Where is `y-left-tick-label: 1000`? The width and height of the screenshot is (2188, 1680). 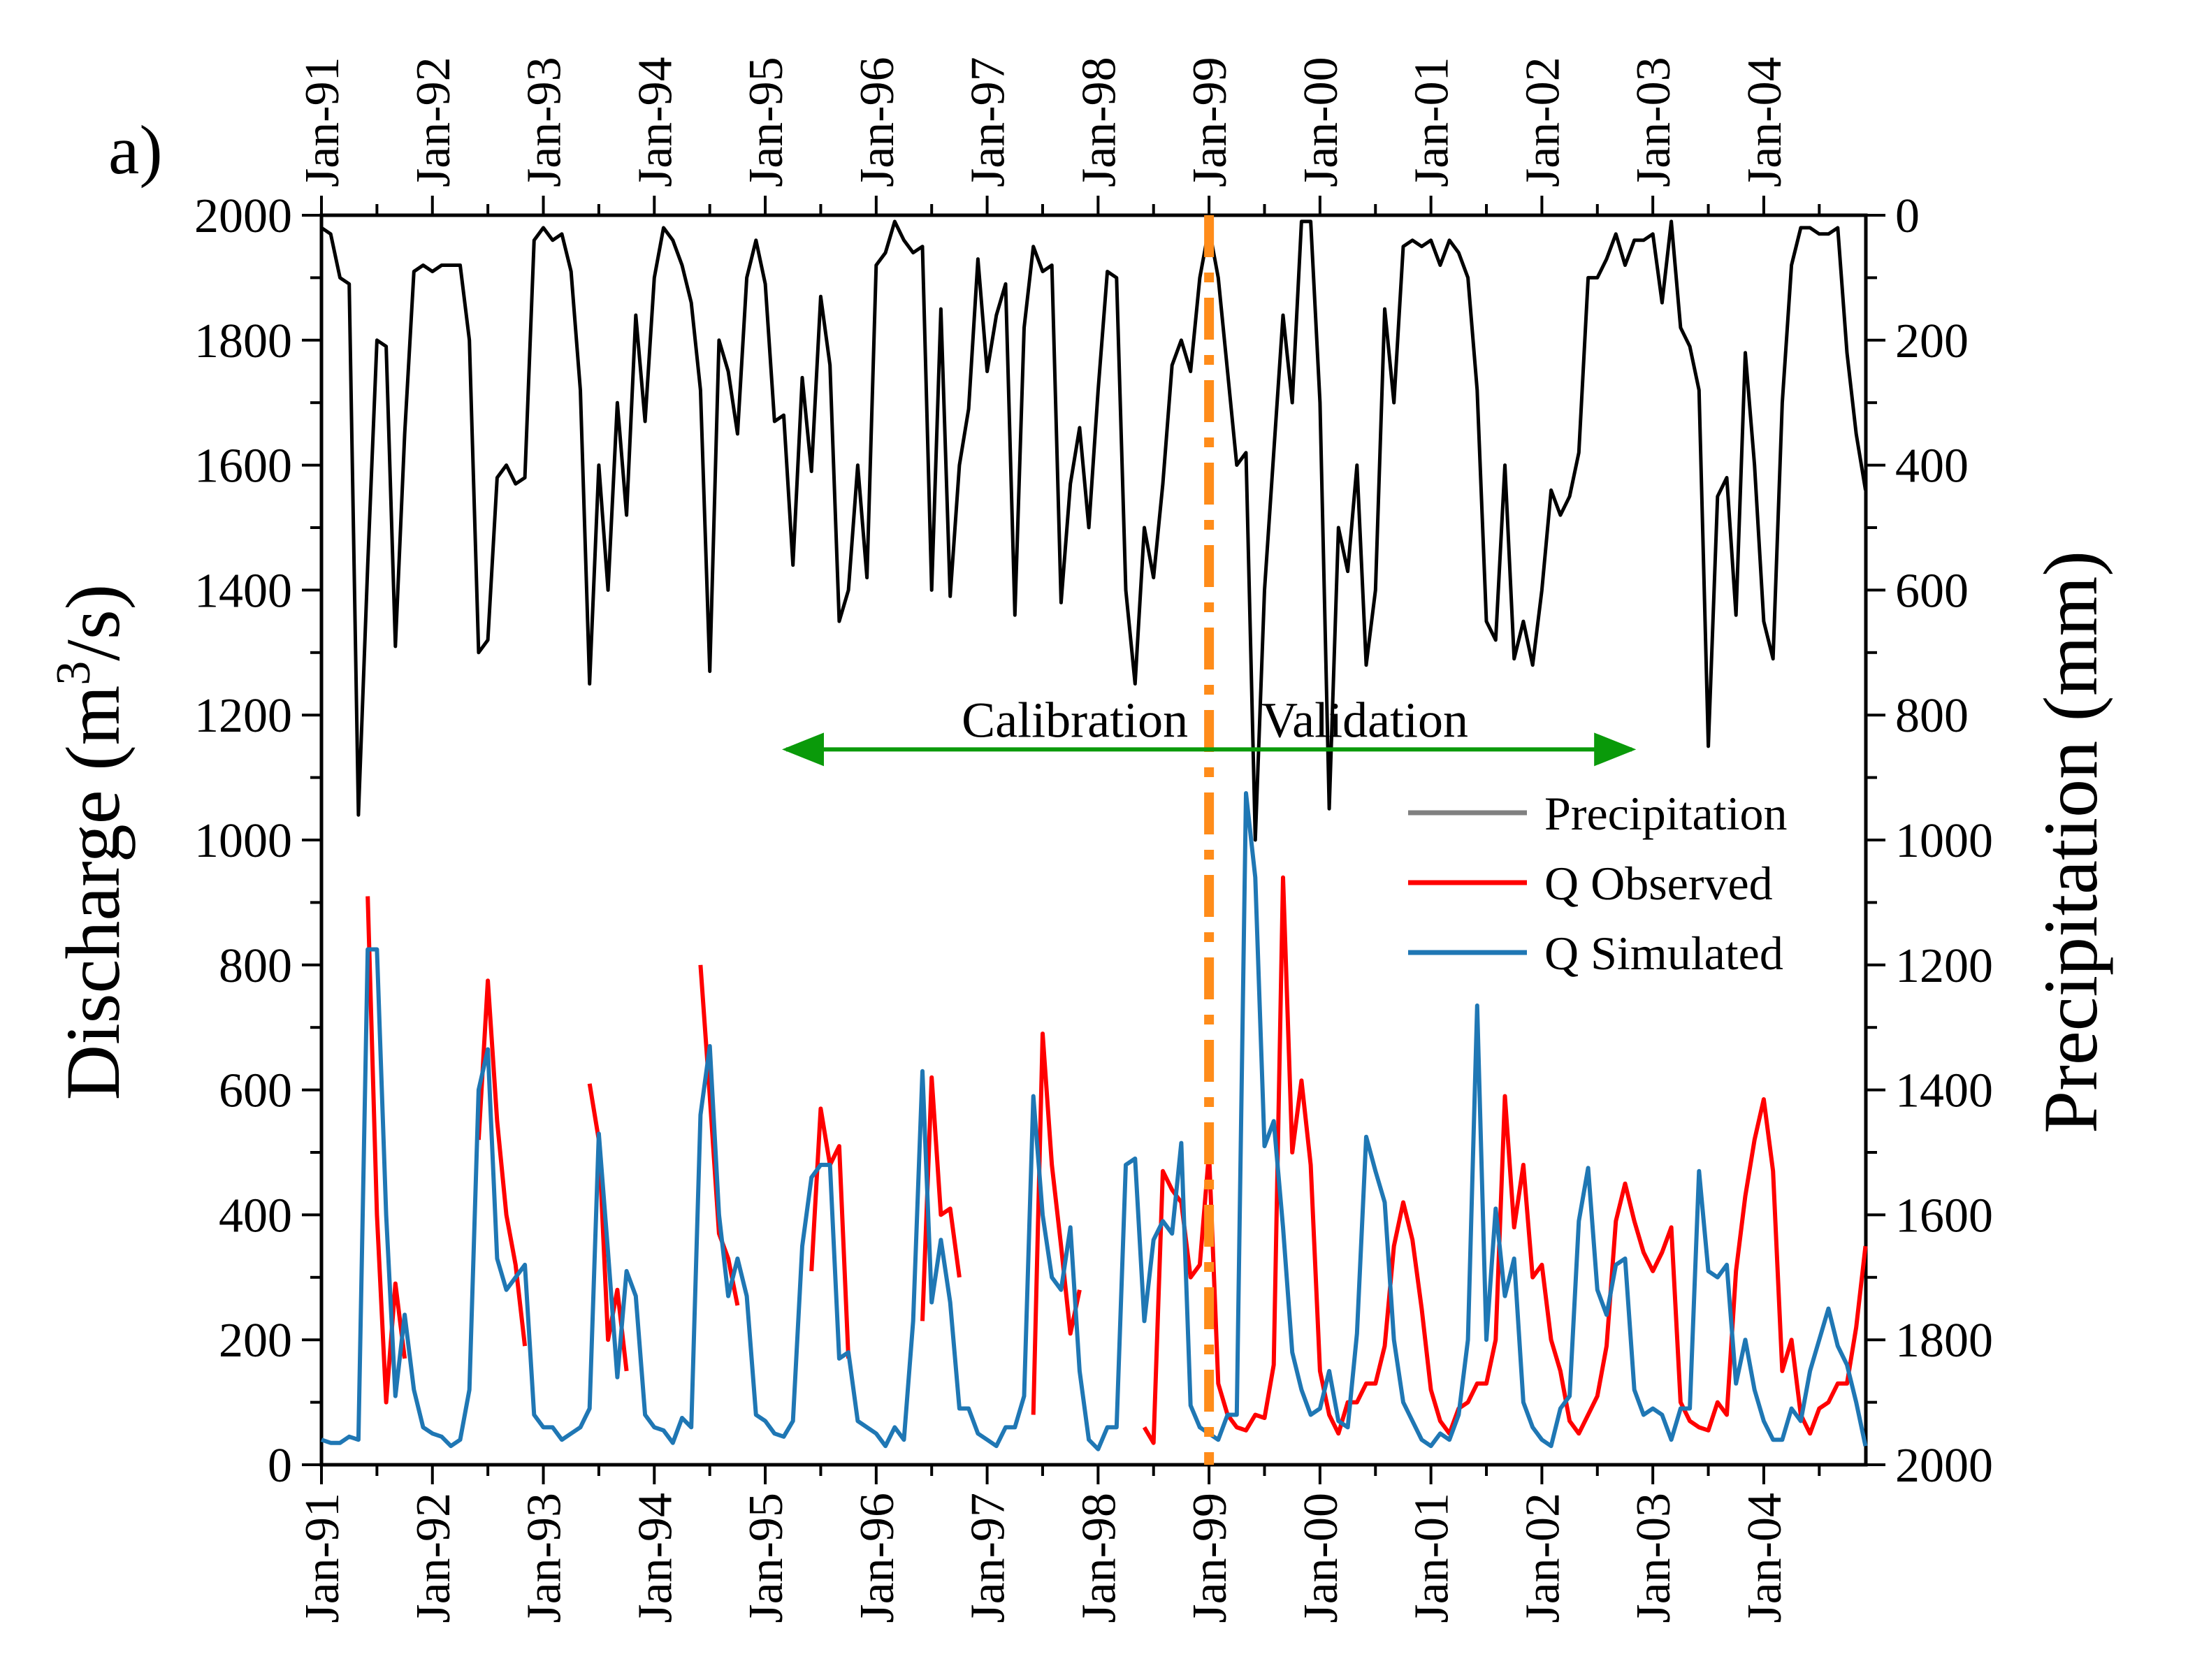 y-left-tick-label: 1000 is located at coordinates (243, 841).